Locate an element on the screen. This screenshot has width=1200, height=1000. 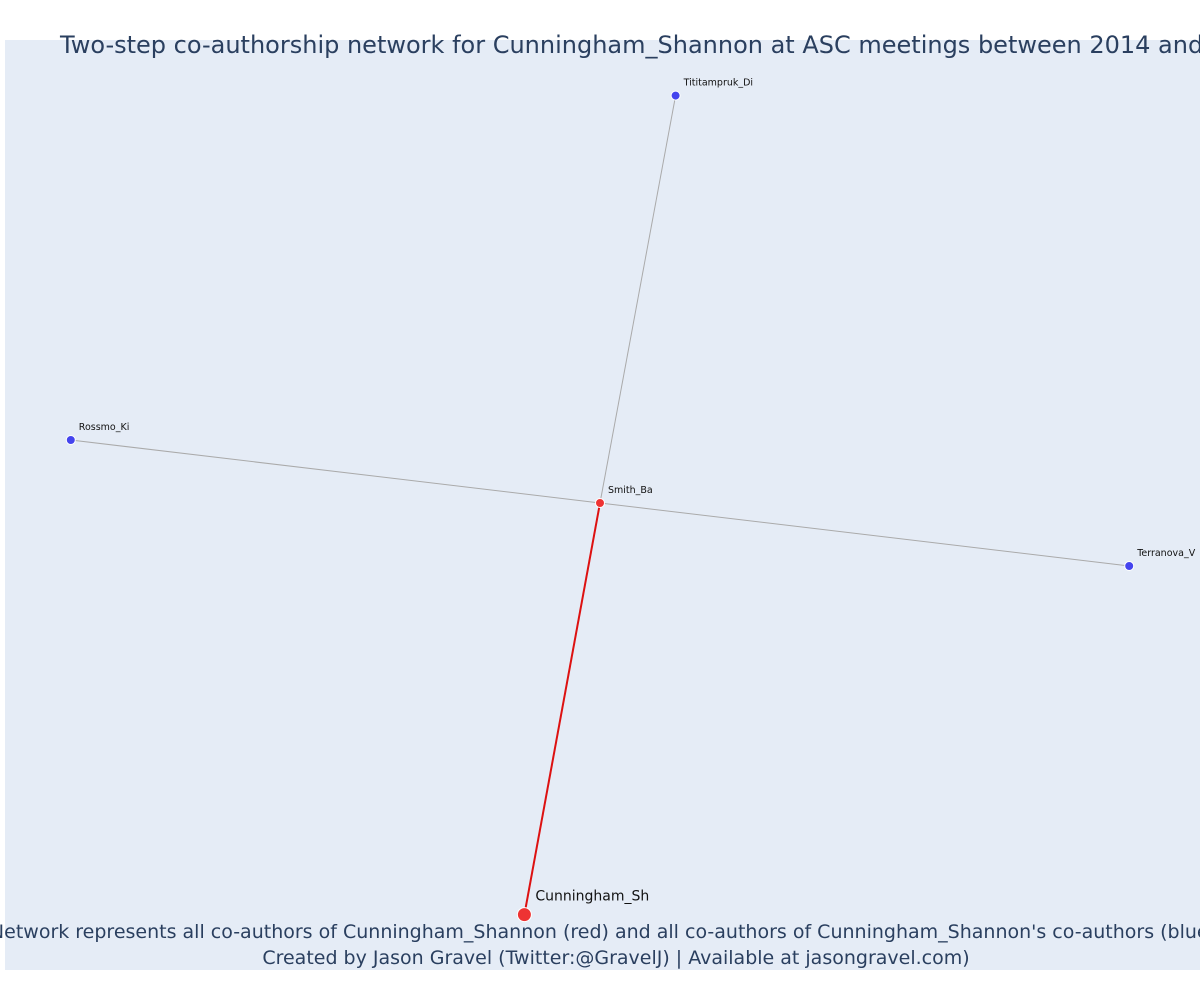
edge-Smith_Ba-Terranova_V is located at coordinates (864, 534).